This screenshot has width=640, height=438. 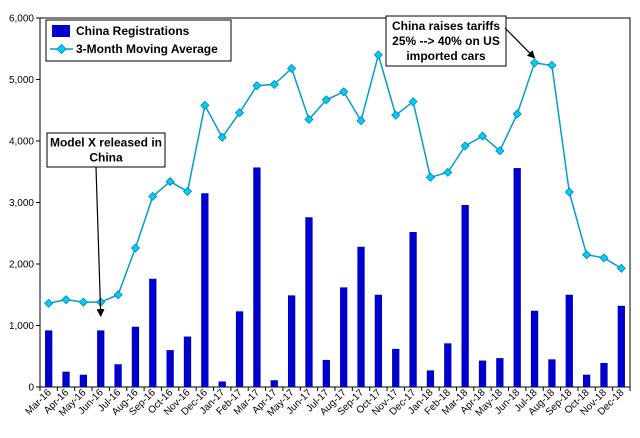 I want to click on y-tick-label: 6,000, so click(x=21, y=19).